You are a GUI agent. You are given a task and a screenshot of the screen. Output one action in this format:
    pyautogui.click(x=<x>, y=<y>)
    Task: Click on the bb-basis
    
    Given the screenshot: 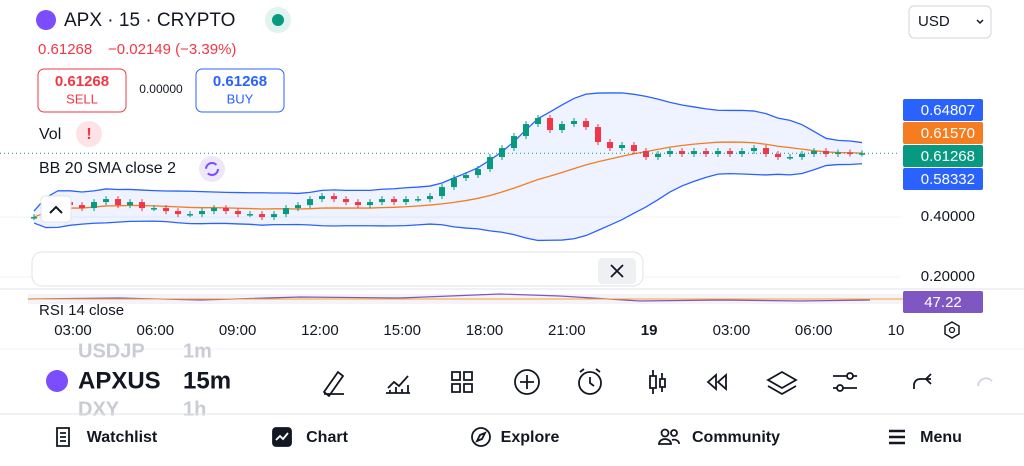 What is the action you would take?
    pyautogui.click(x=448, y=179)
    